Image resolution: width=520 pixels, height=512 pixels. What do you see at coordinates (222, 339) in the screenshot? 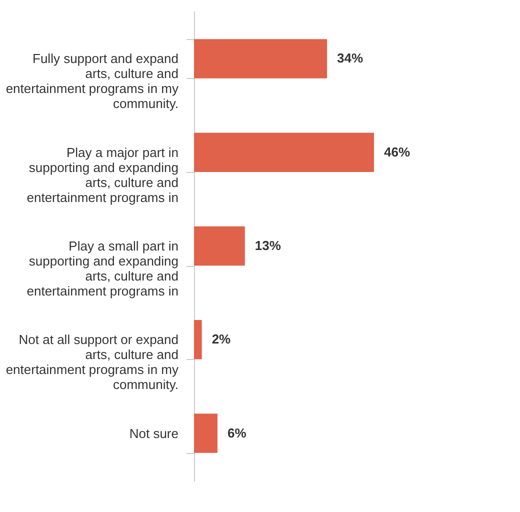
I see `data-label: 2%` at bounding box center [222, 339].